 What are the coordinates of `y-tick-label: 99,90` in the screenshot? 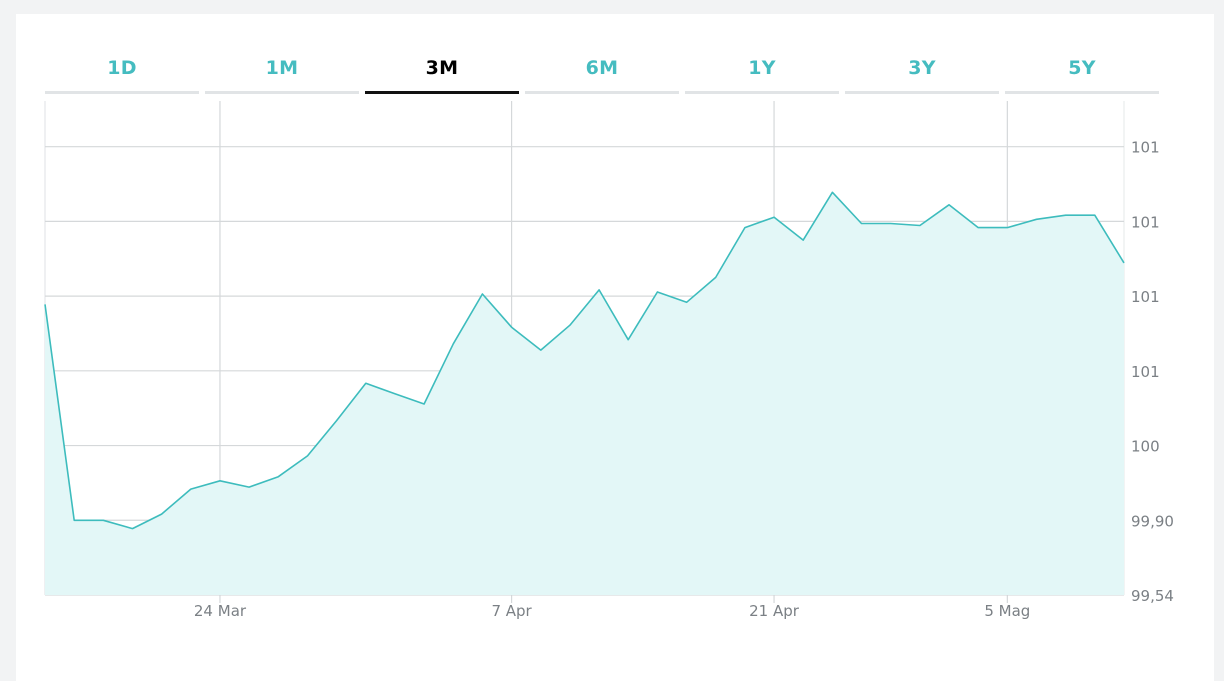 It's located at (1152, 521).